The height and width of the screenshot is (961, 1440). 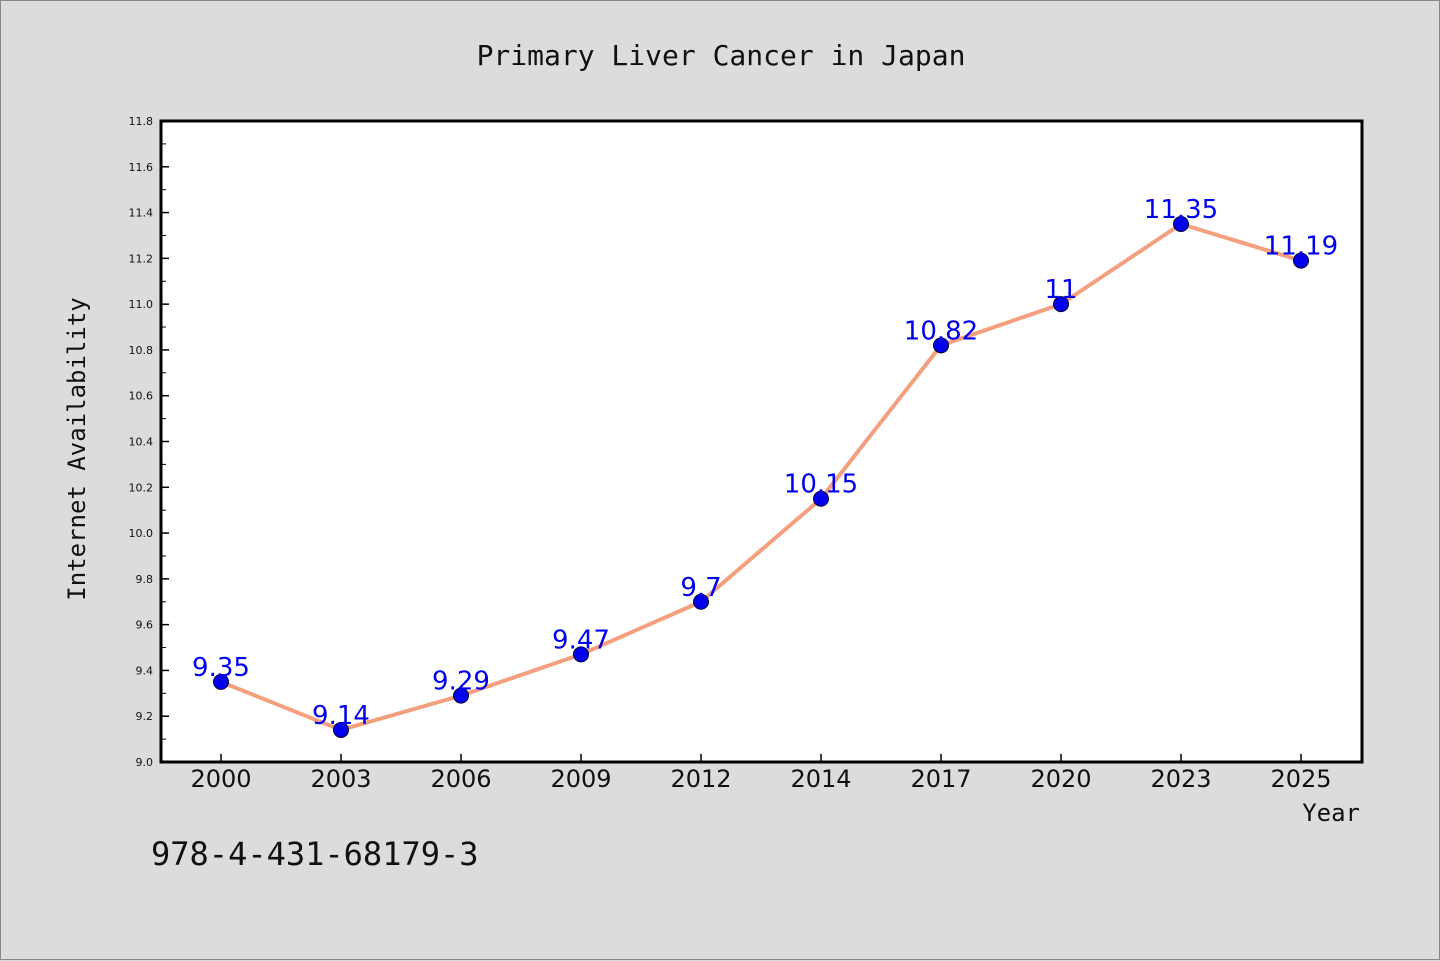 What do you see at coordinates (821, 485) in the screenshot?
I see `data-label: 10.15` at bounding box center [821, 485].